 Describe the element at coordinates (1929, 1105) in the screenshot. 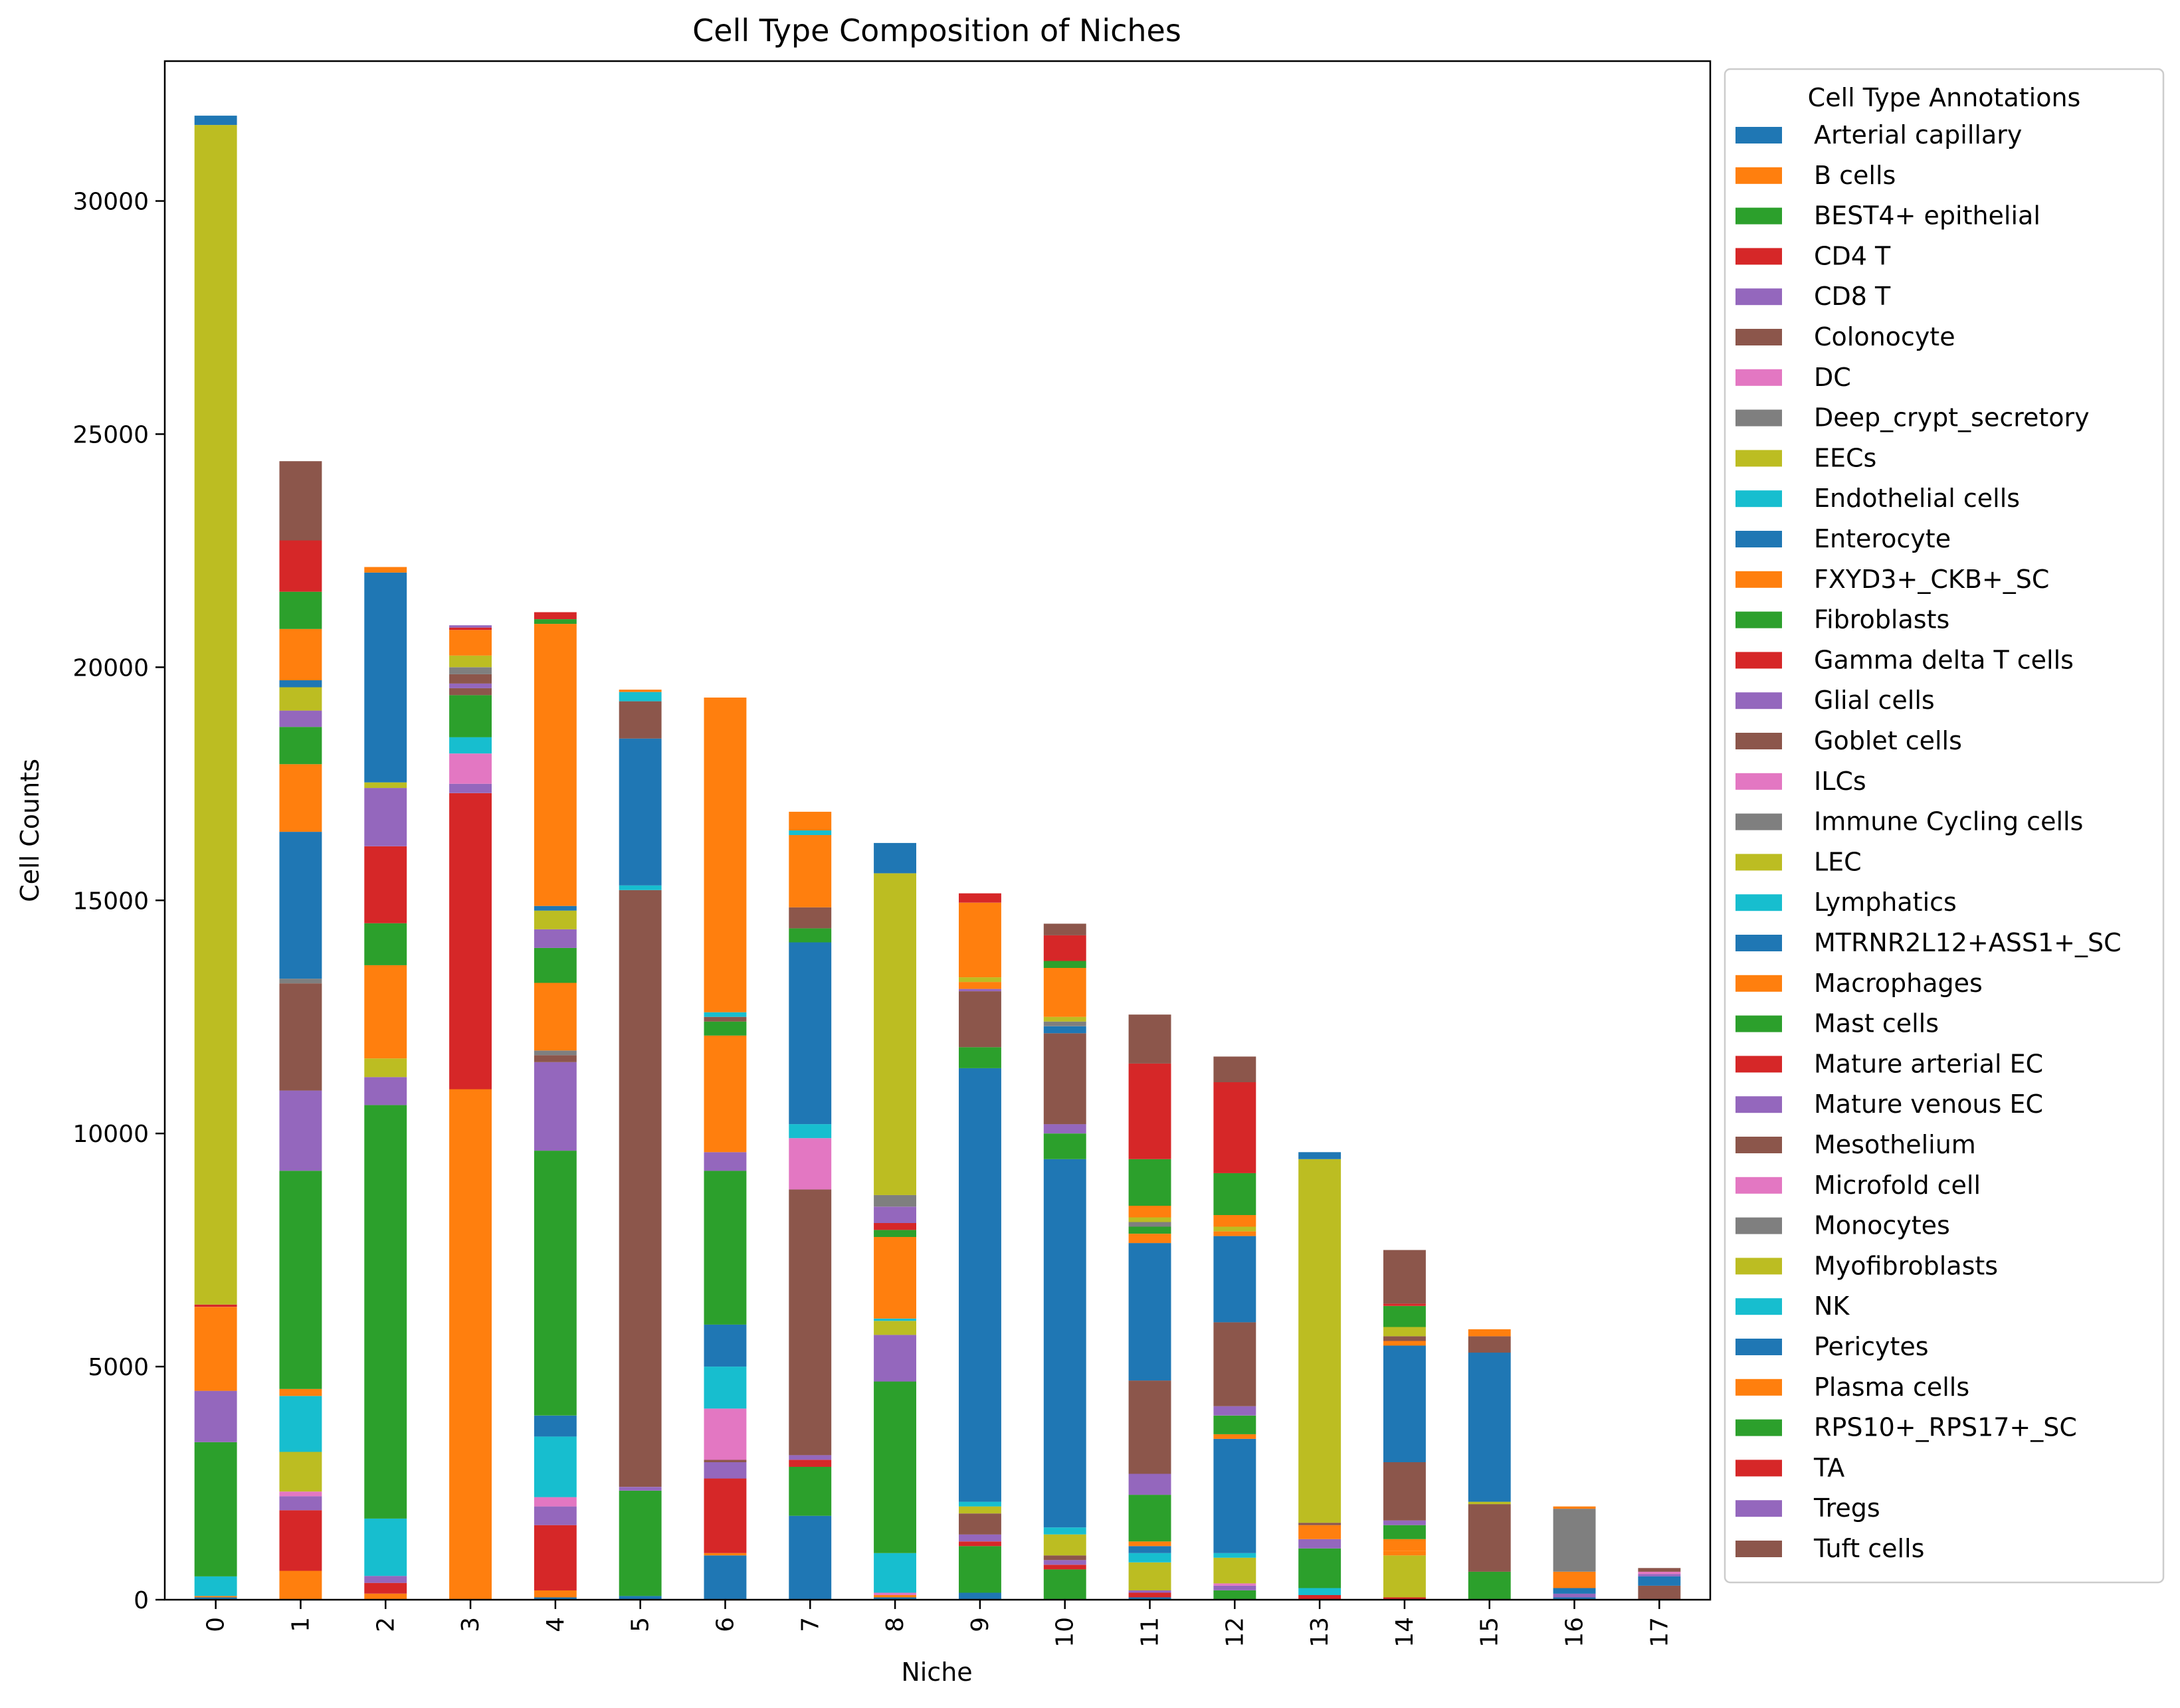

I see `legend-entry: Mature venous EC` at that location.